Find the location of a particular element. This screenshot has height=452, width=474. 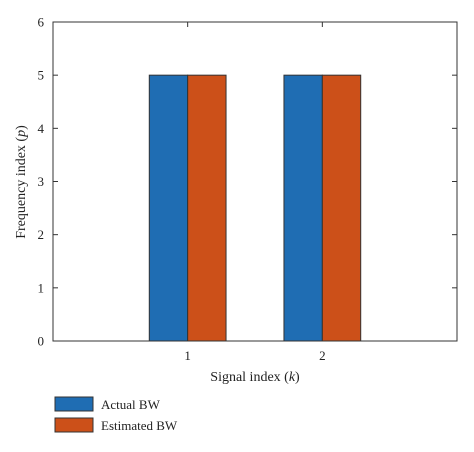

x-axis-label-variable: k is located at coordinates (292, 377).